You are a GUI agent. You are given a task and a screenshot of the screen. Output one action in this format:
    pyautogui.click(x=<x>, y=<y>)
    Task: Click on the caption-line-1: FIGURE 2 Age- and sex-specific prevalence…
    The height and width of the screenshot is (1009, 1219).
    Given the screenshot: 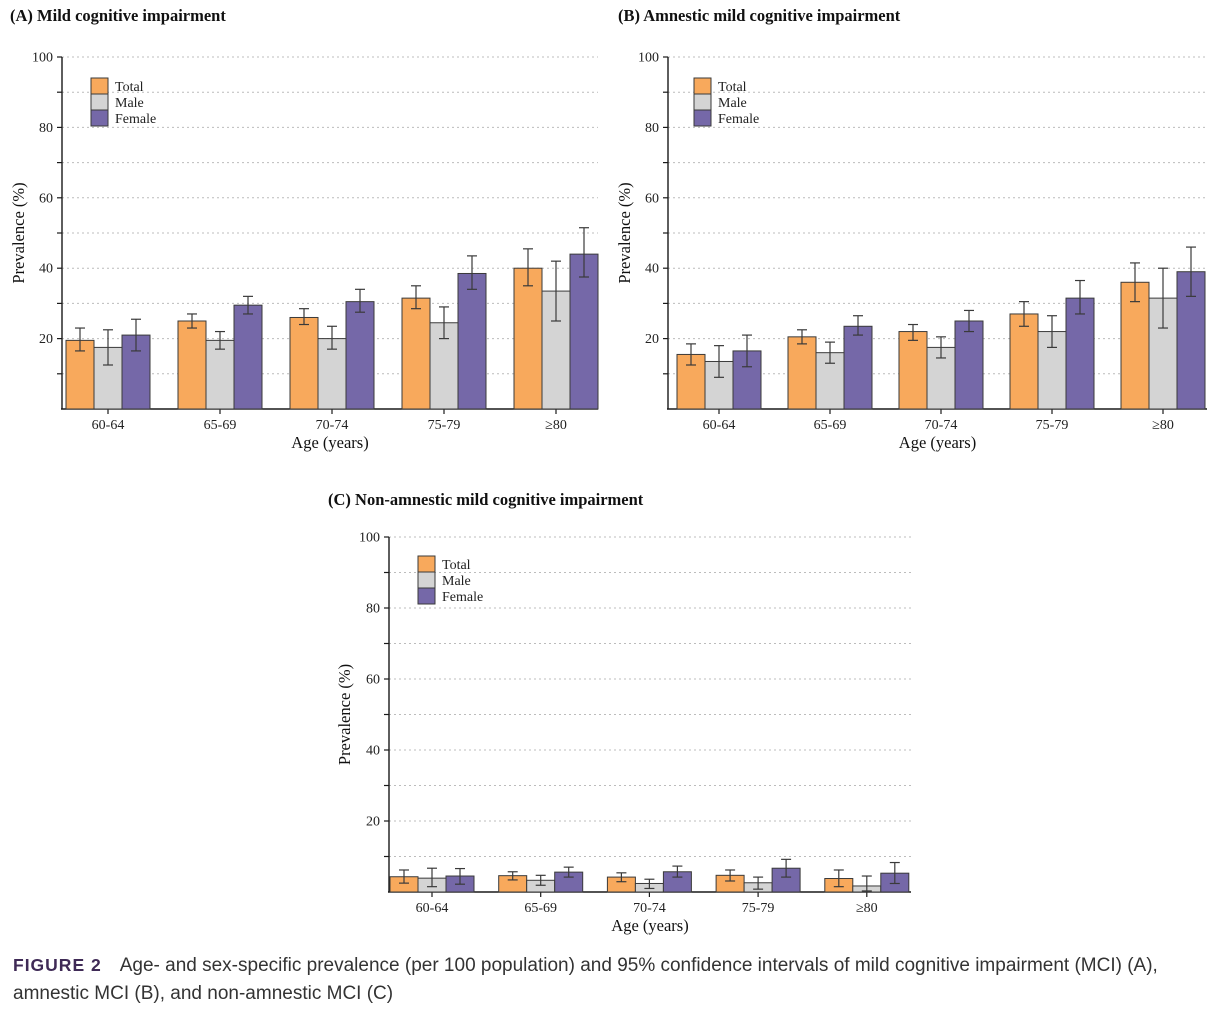 What is the action you would take?
    pyautogui.click(x=613, y=965)
    